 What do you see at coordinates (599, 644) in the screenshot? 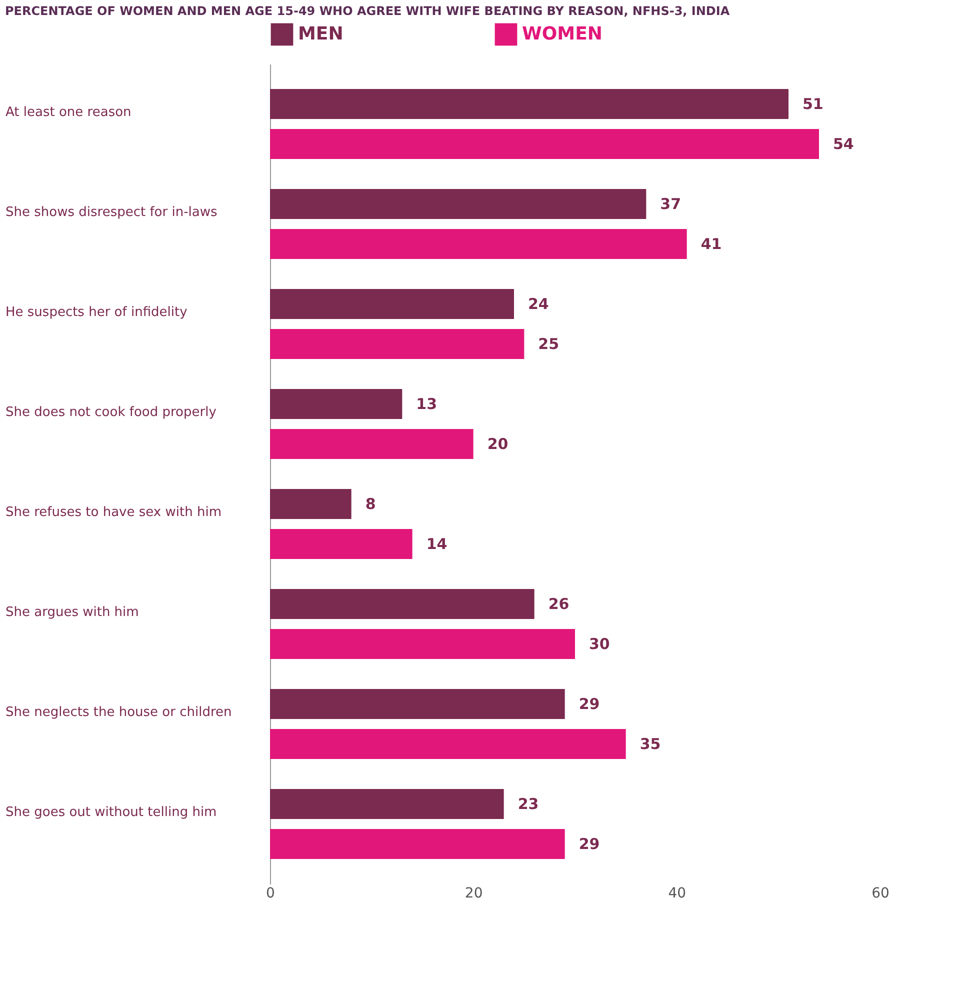
I see `data-label: 30` at bounding box center [599, 644].